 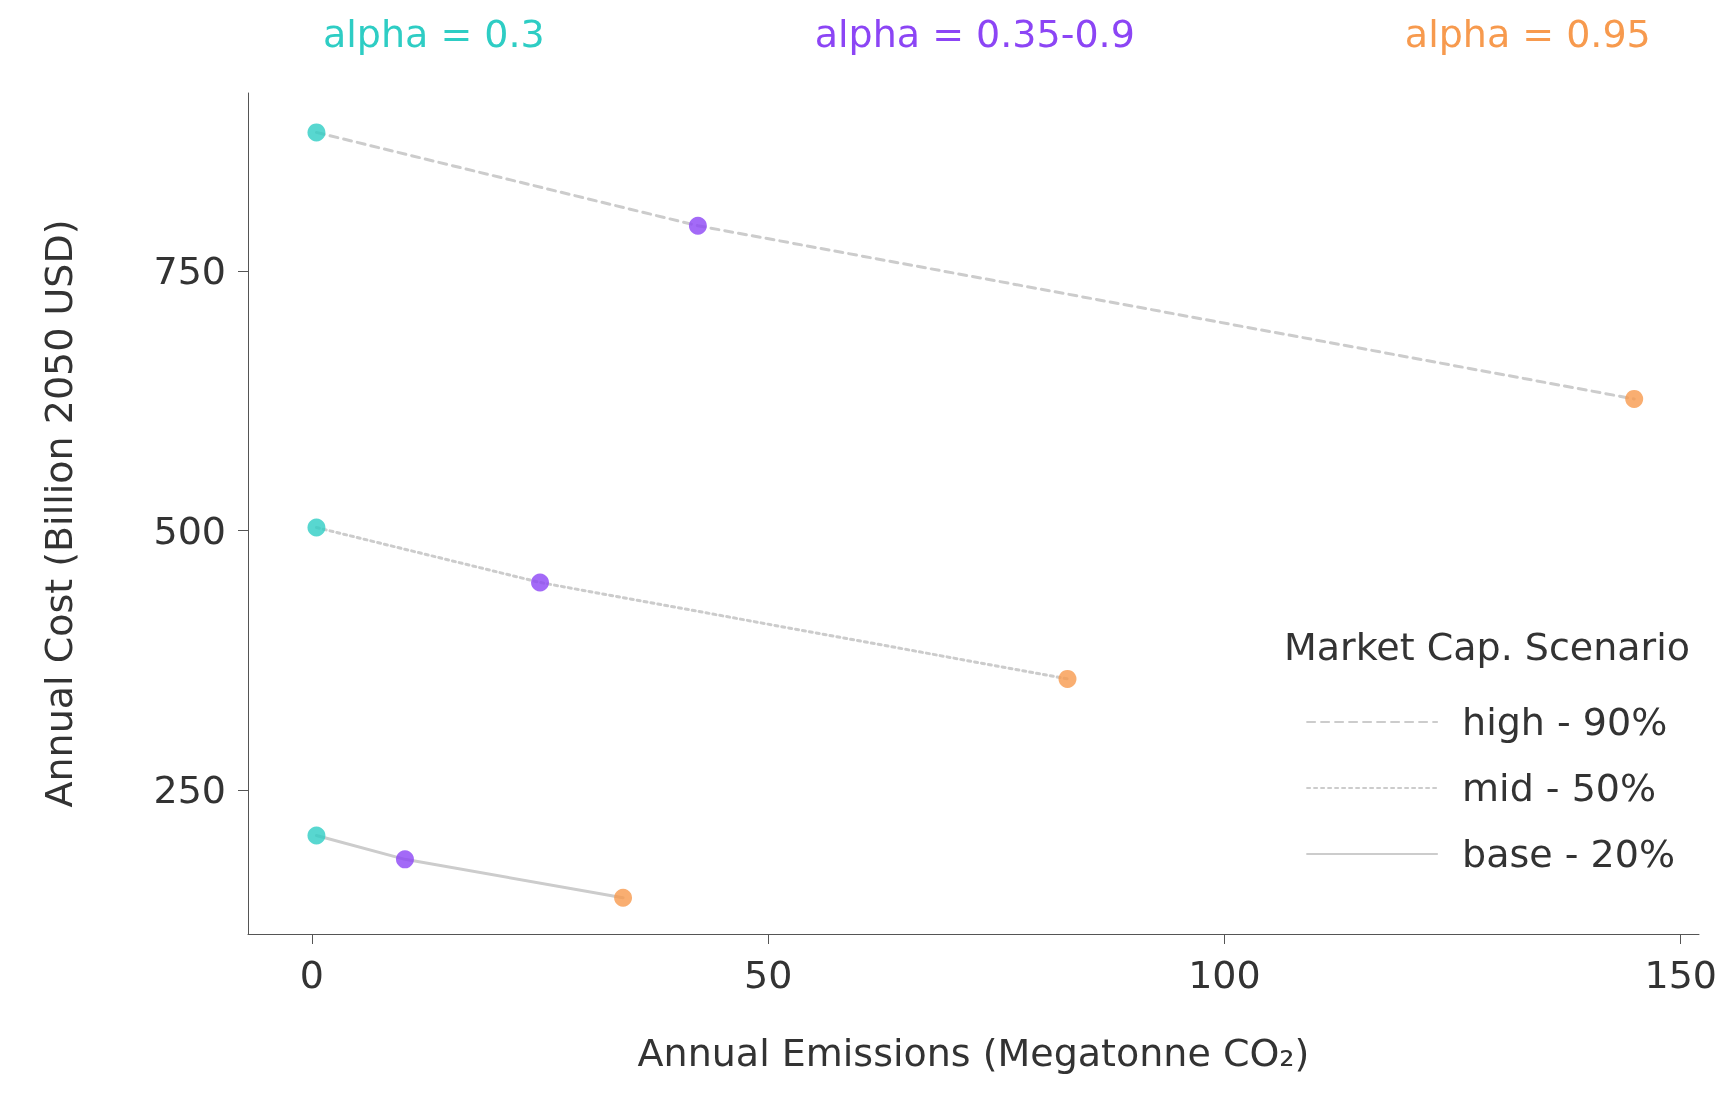 I want to click on legend-title: Market Cap. Scenario, so click(x=1487, y=647).